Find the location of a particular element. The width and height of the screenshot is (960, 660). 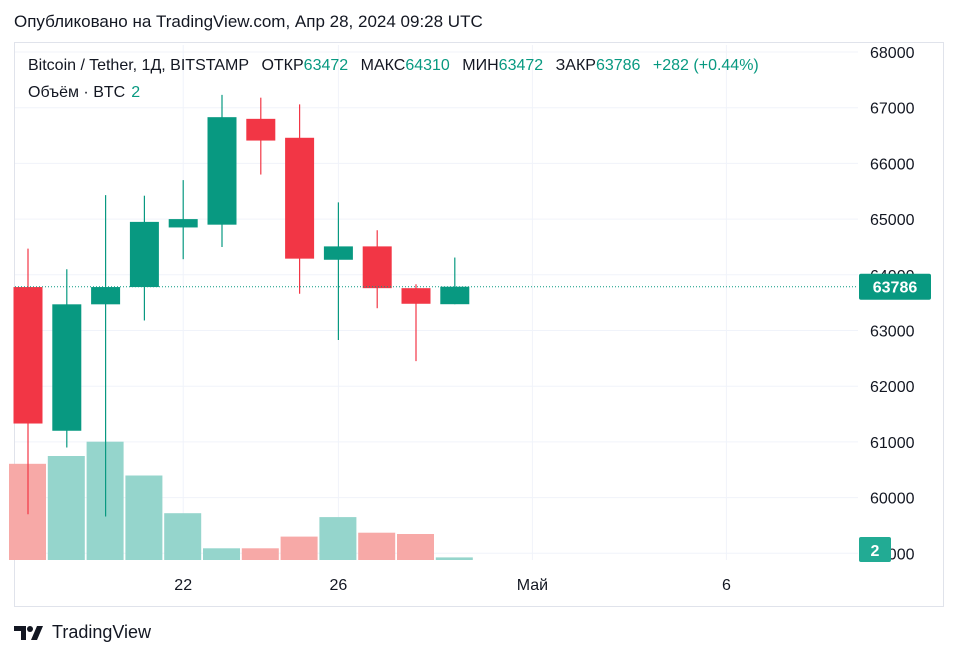

close-value: 63786 is located at coordinates (618, 65).